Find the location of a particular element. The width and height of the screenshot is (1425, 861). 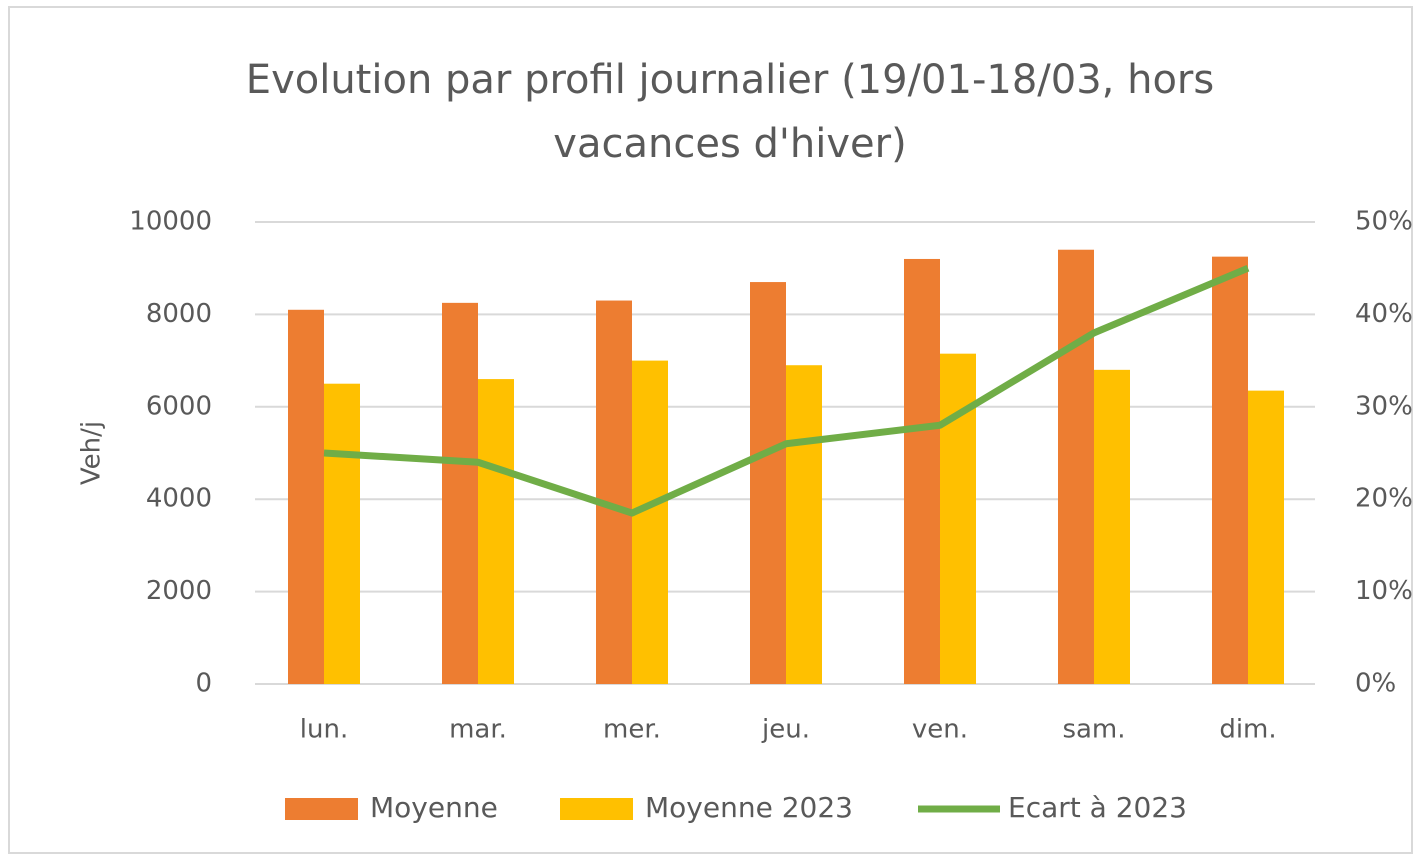

y2-tick-label: 0% is located at coordinates (1375, 684).